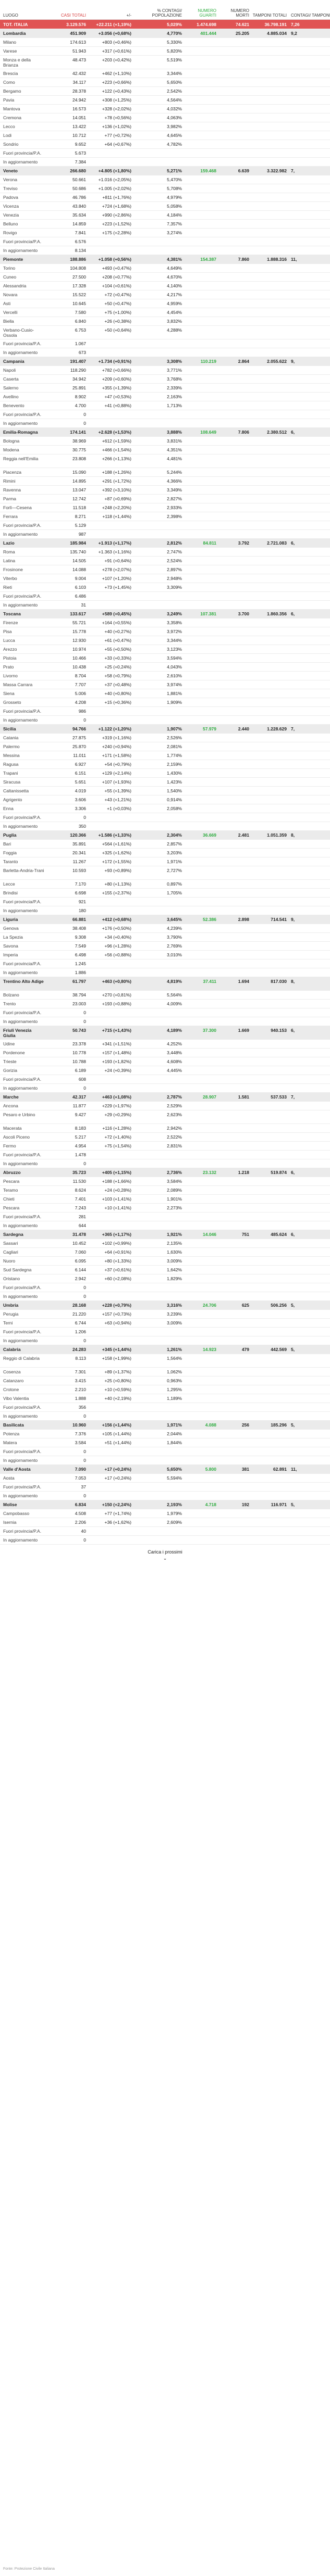 The image size is (330, 2576). What do you see at coordinates (165, 127) in the screenshot?
I see `province-row: Lecco 13.422 +136 (+1,02%) 3,982%` at bounding box center [165, 127].